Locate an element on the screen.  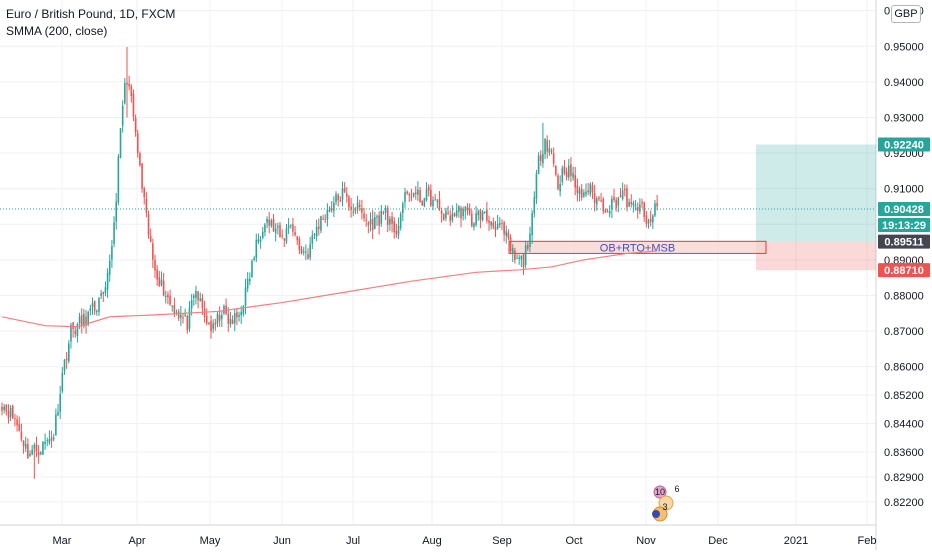
time-tick-label: May is located at coordinates (210, 541).